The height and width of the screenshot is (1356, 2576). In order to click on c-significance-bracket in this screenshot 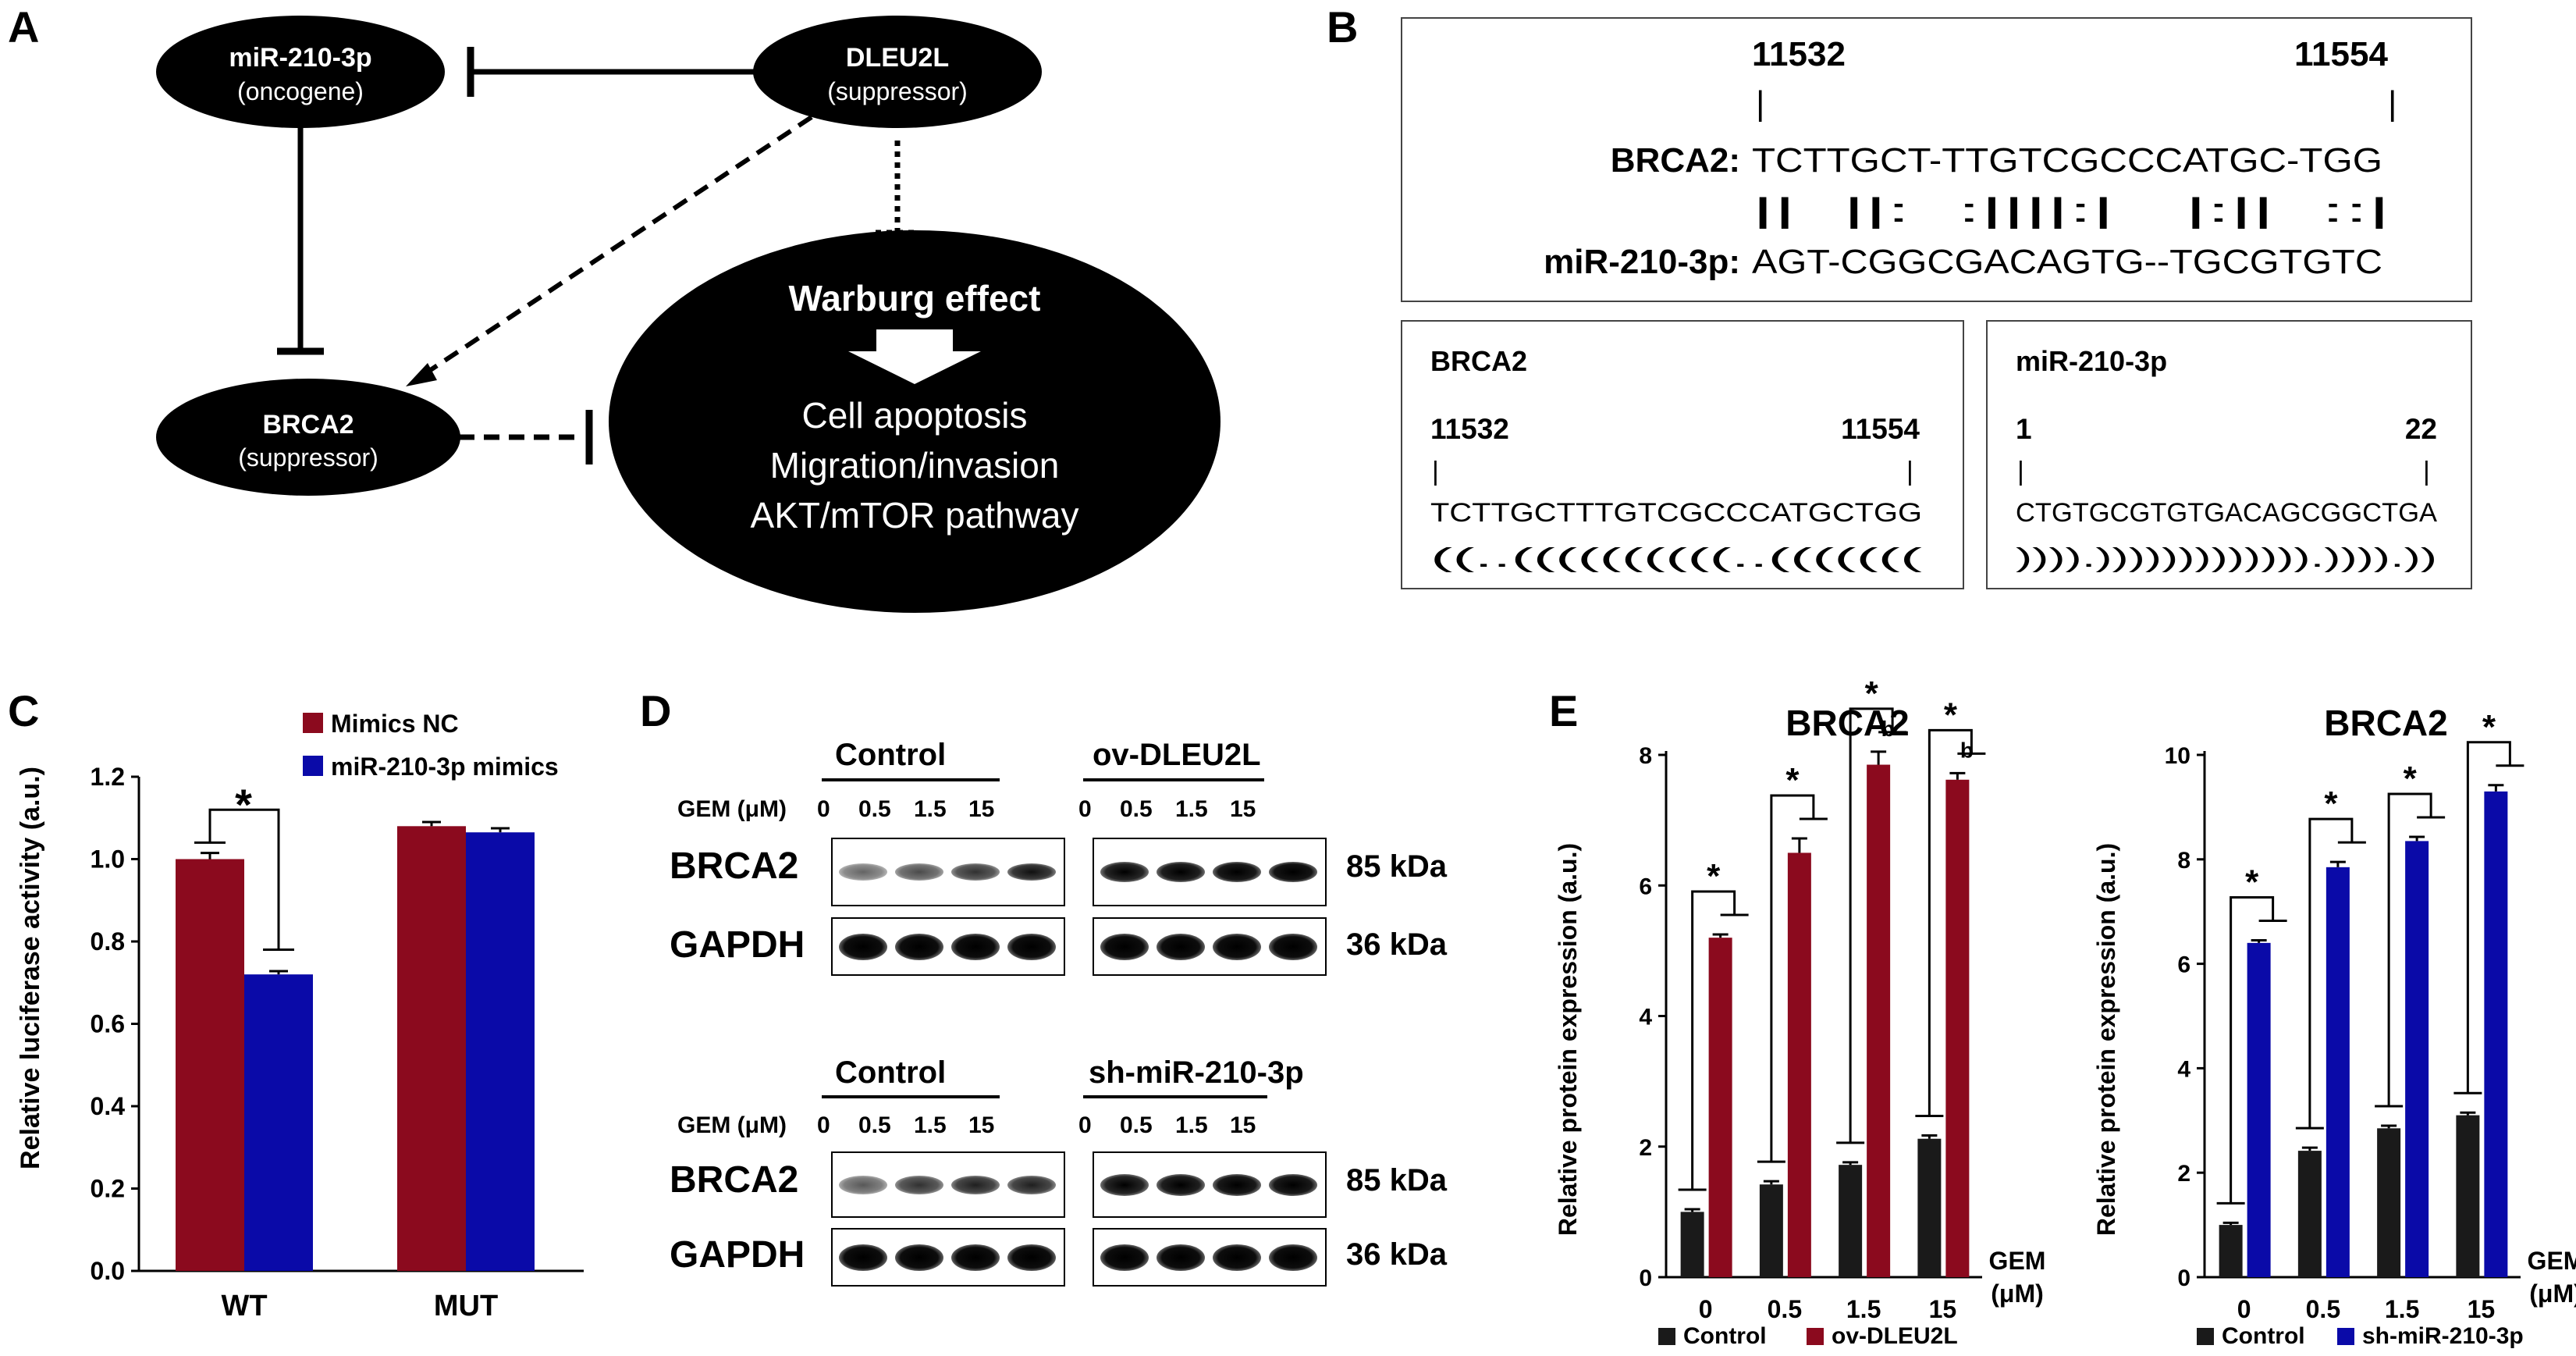, I will do `click(244, 880)`.